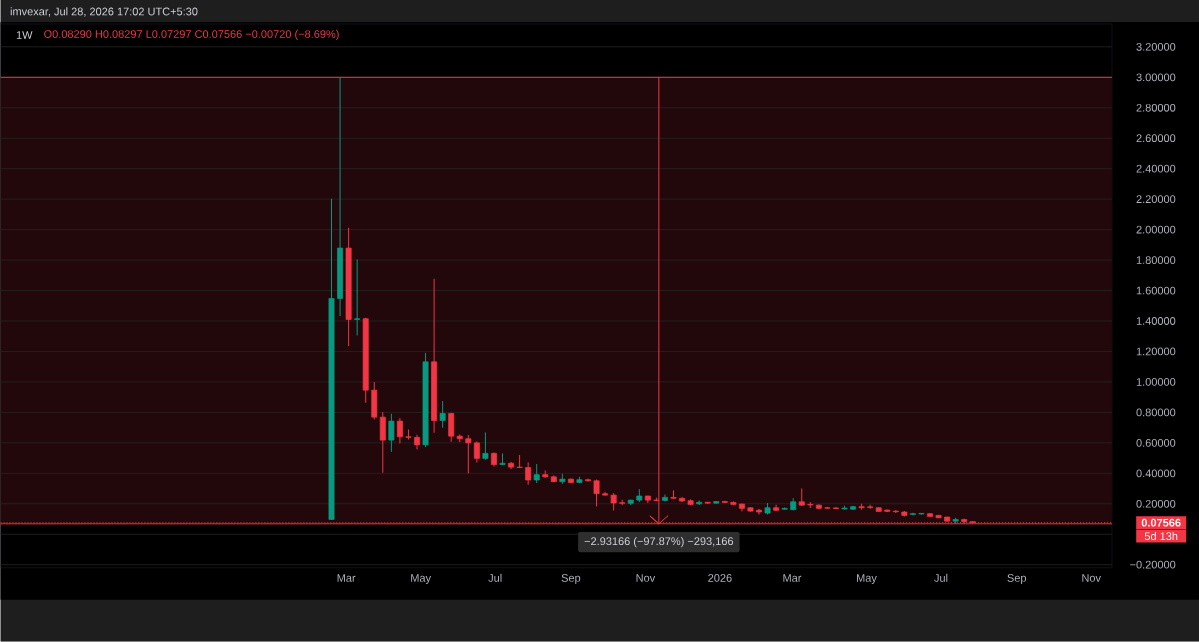 The image size is (1199, 642). What do you see at coordinates (1156, 168) in the screenshot?
I see `y-tick-label: 2.40000` at bounding box center [1156, 168].